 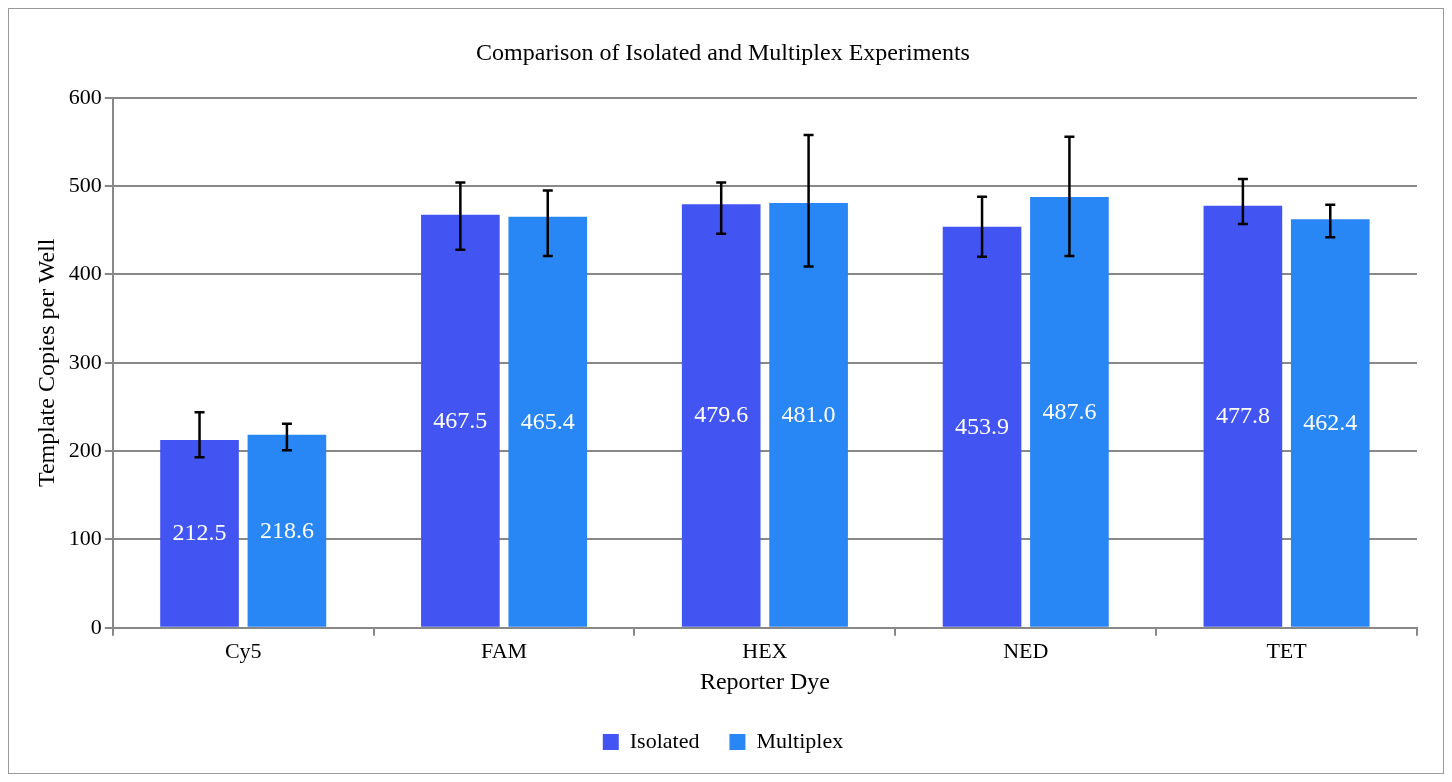 I want to click on data-label: 479.6, so click(x=721, y=414).